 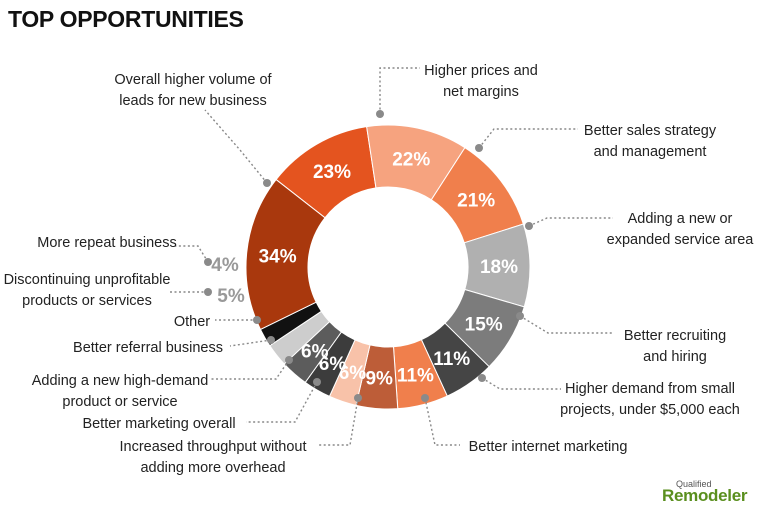 I want to click on callout-label-higher-demand-from-small-projects-under-5-000-each: projects, under $5,000 each, so click(x=650, y=410).